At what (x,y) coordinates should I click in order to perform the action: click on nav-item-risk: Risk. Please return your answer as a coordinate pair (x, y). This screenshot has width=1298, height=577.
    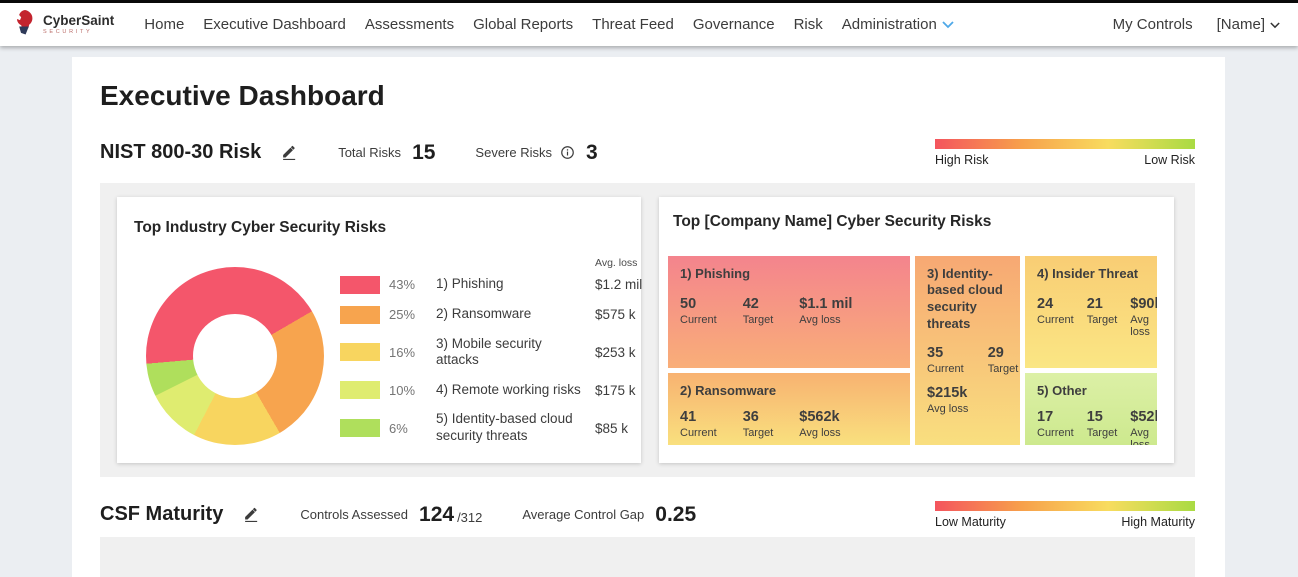
    Looking at the image, I should click on (808, 24).